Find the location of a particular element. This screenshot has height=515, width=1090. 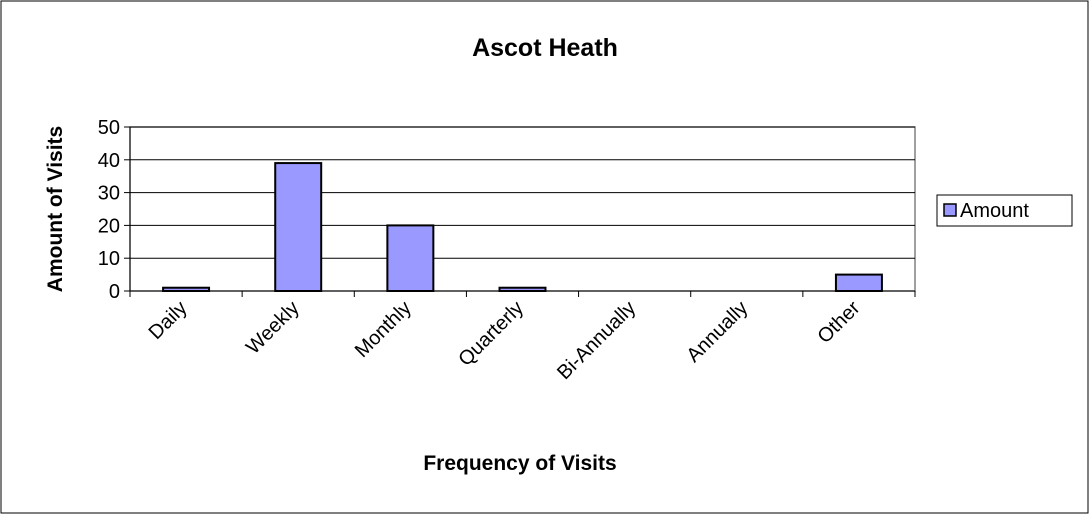

legend-label: Amount is located at coordinates (994, 211).